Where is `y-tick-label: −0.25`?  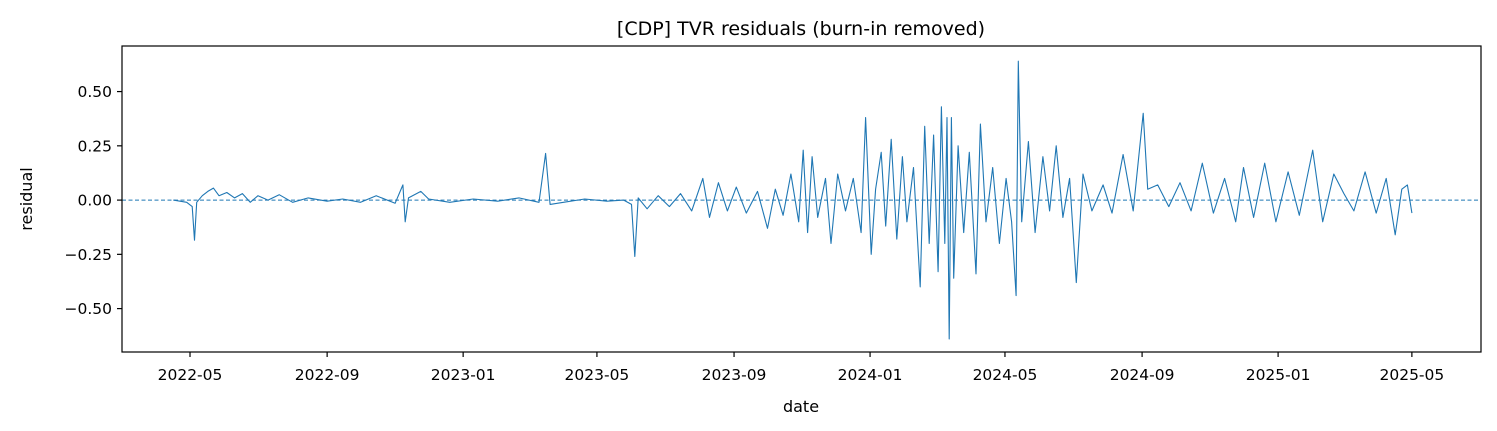 y-tick-label: −0.25 is located at coordinates (89, 255).